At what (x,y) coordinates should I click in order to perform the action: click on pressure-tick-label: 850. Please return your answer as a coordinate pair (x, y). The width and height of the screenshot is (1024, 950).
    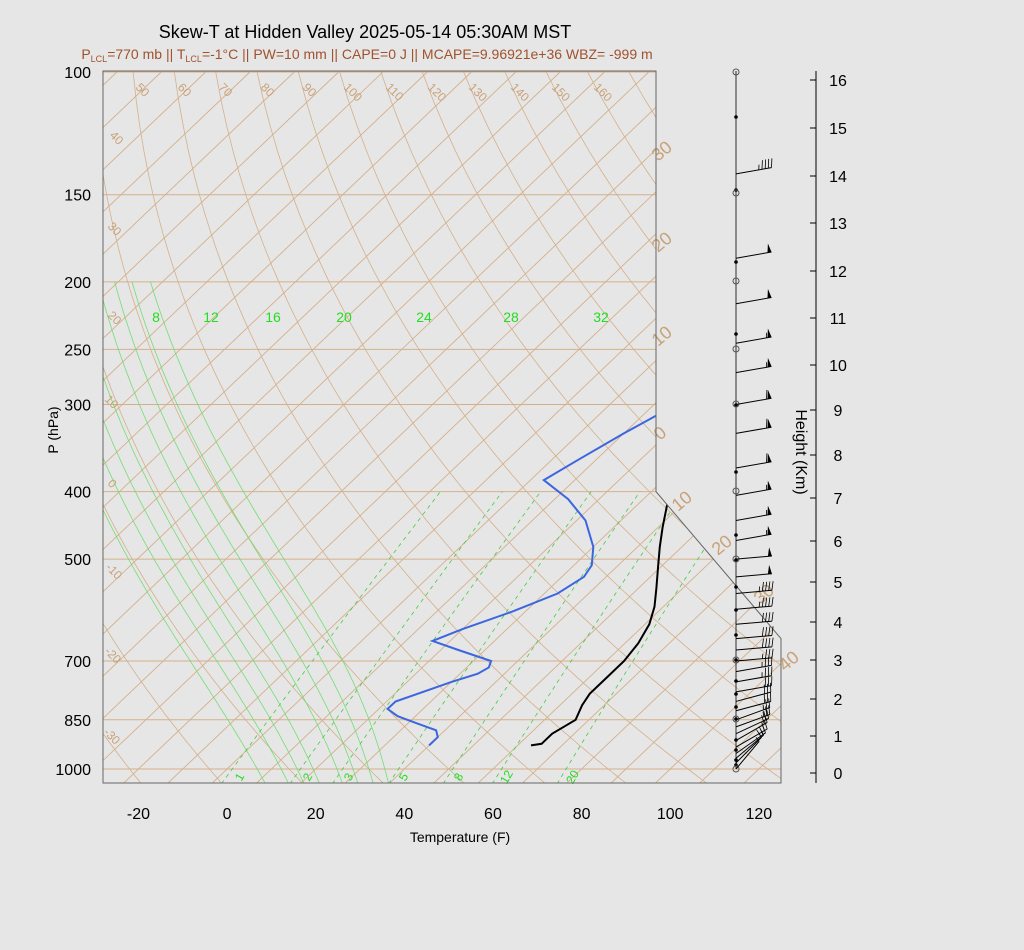
    Looking at the image, I should click on (77, 721).